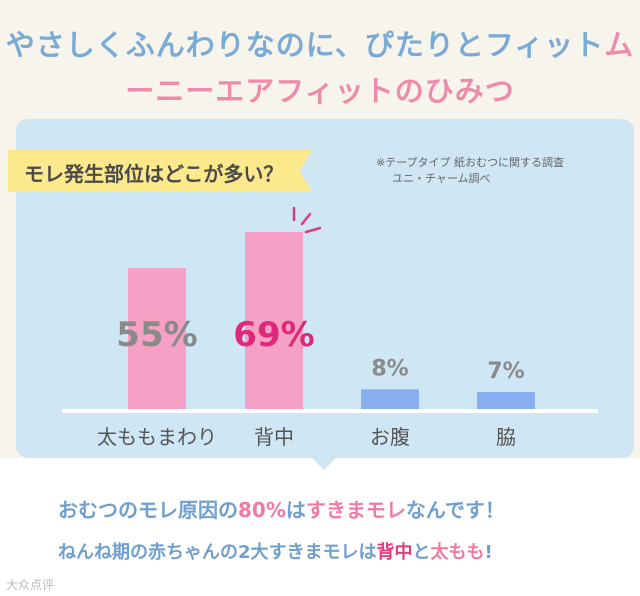 Image resolution: width=640 pixels, height=596 pixels. What do you see at coordinates (505, 371) in the screenshot?
I see `value-label-4: 7%` at bounding box center [505, 371].